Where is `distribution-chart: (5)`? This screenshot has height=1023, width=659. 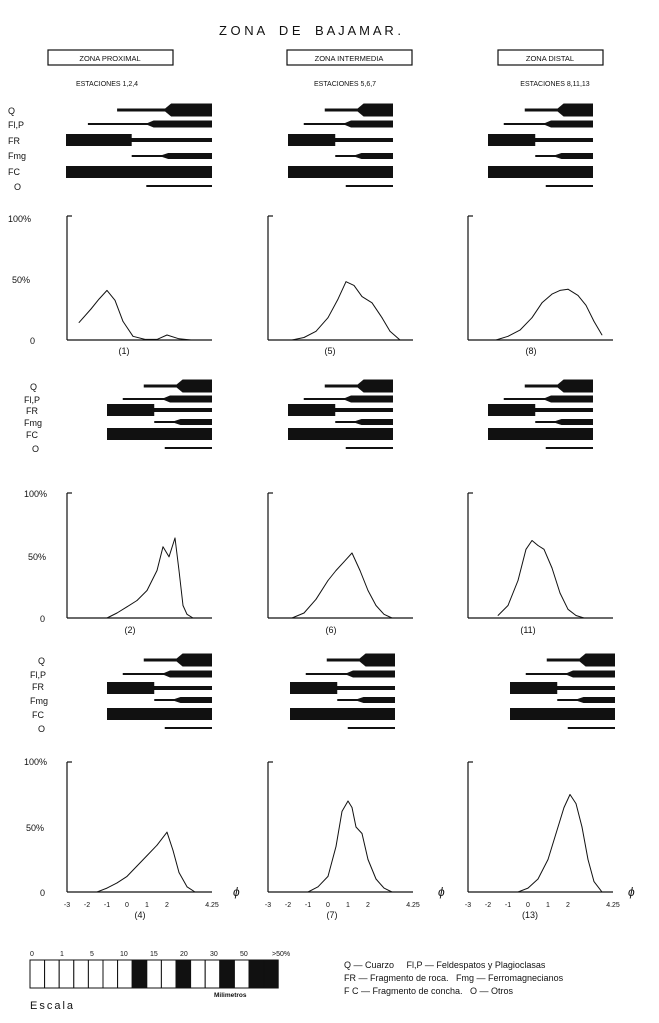 distribution-chart: (5) is located at coordinates (340, 285).